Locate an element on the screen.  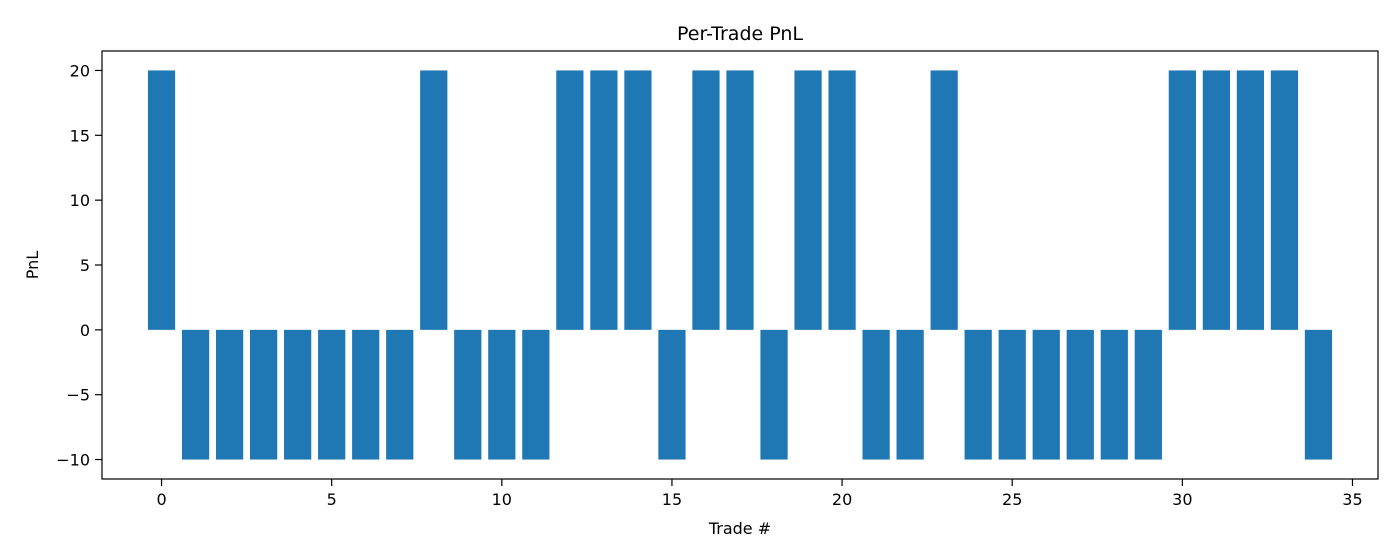
y-tick-label: 20 is located at coordinates (80, 70).